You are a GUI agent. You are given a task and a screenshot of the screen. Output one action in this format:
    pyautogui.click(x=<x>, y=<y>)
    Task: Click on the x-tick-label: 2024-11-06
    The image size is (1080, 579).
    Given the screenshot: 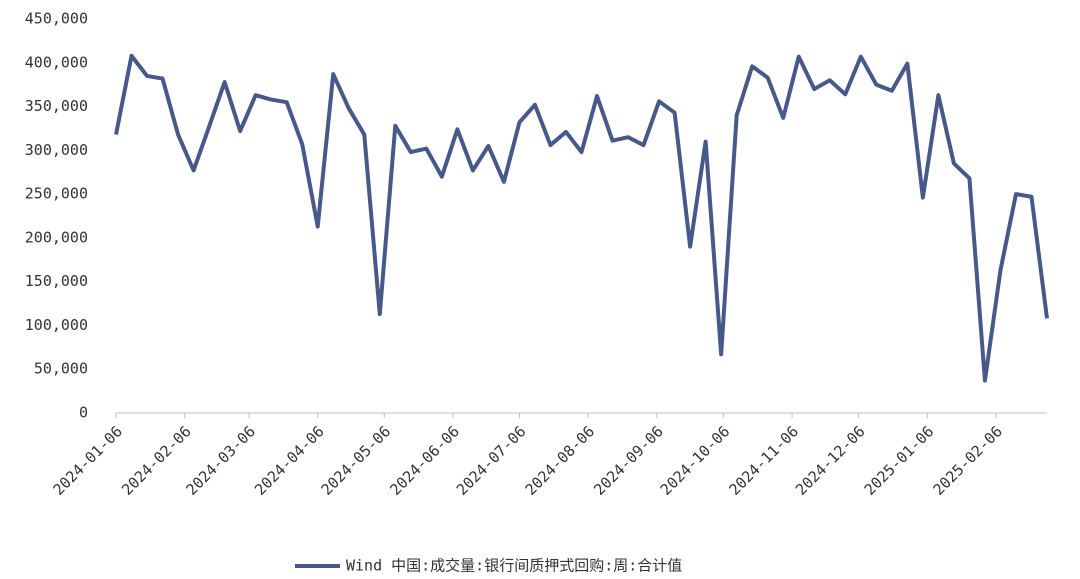 What is the action you would take?
    pyautogui.click(x=764, y=460)
    